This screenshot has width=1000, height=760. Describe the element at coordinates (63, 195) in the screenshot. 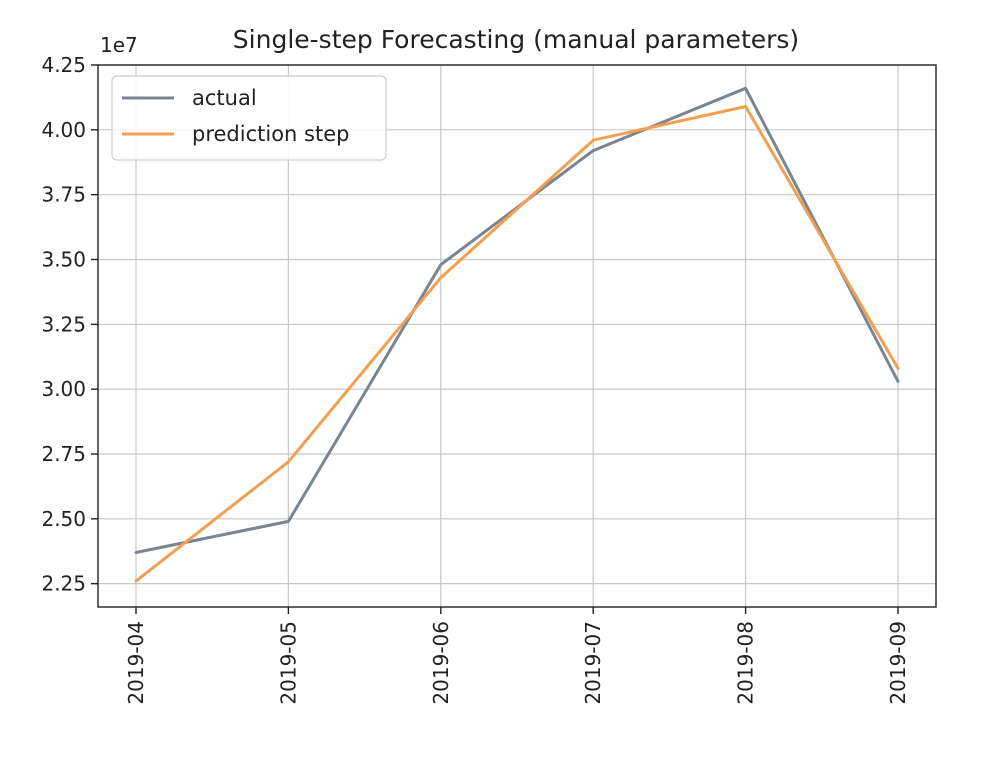

I see `y-tick-label: 3.75` at that location.